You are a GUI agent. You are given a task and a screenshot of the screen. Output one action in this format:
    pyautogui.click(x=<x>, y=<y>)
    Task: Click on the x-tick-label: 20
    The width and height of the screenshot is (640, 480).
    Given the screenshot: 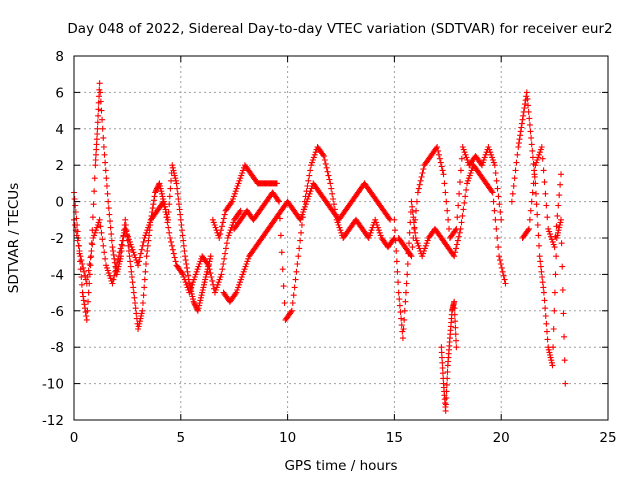 What is the action you would take?
    pyautogui.click(x=501, y=438)
    